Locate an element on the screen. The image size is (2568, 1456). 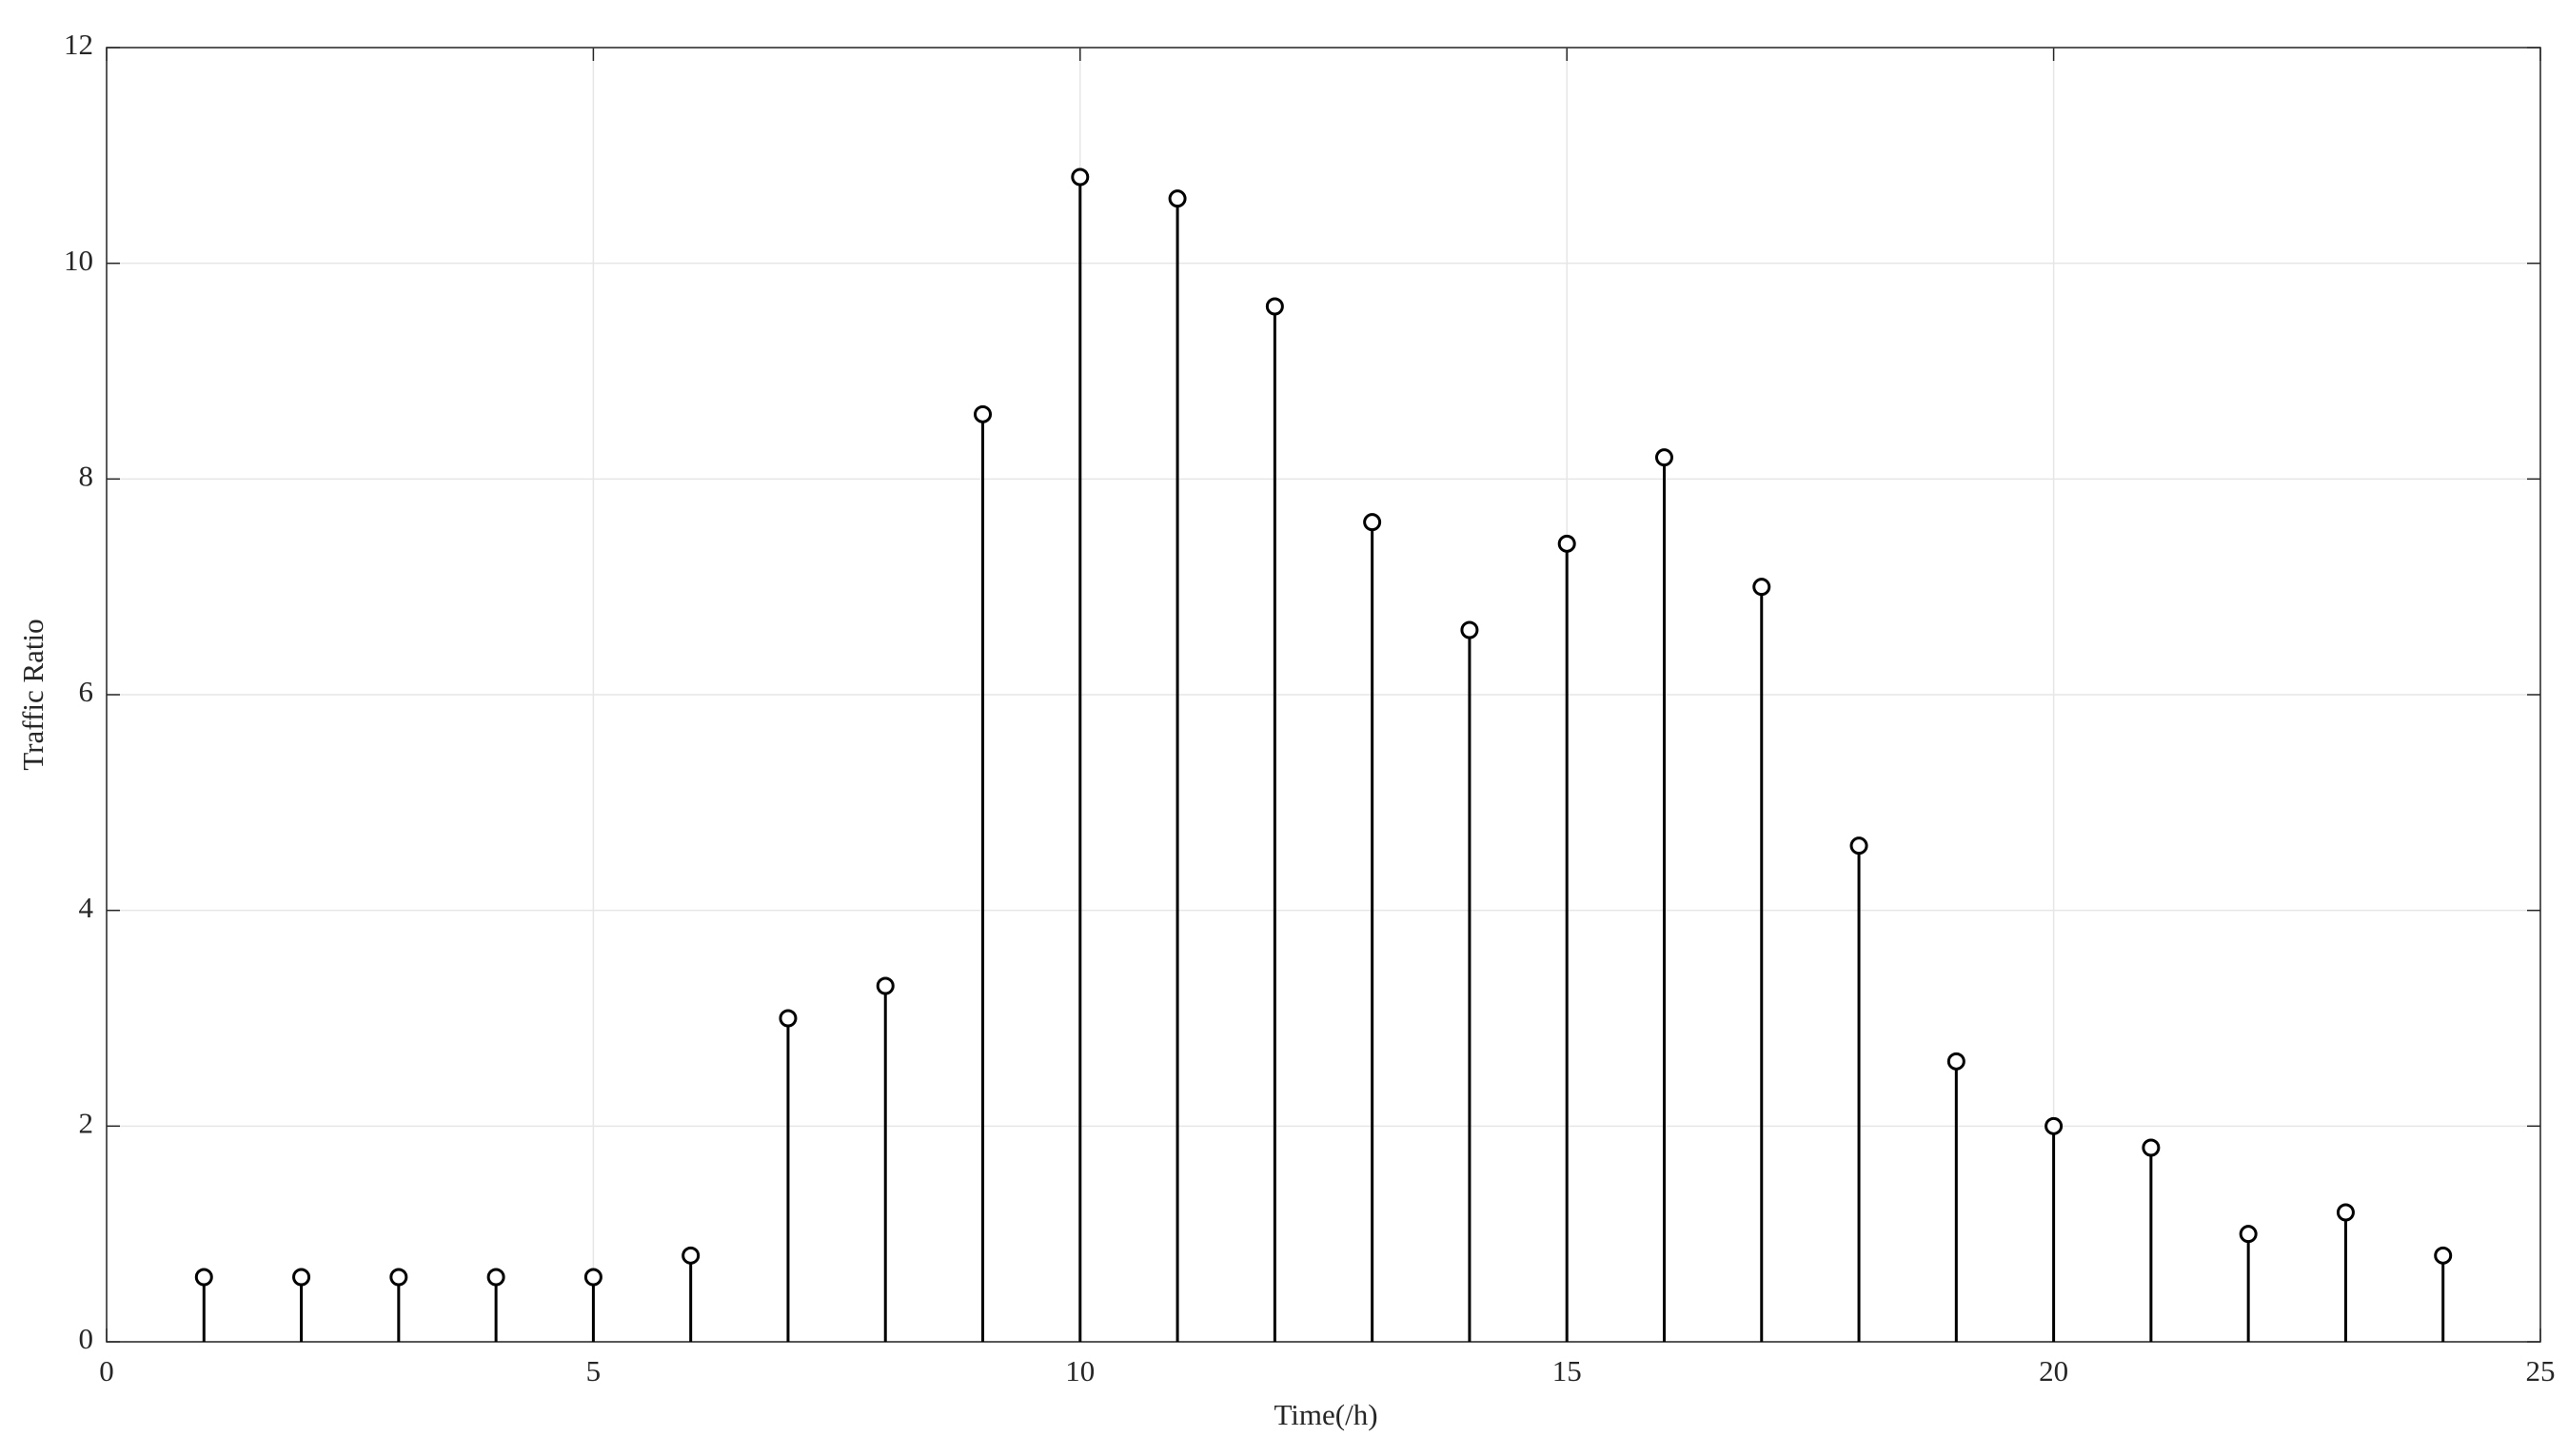
y-tick-label: 6 is located at coordinates (86, 691).